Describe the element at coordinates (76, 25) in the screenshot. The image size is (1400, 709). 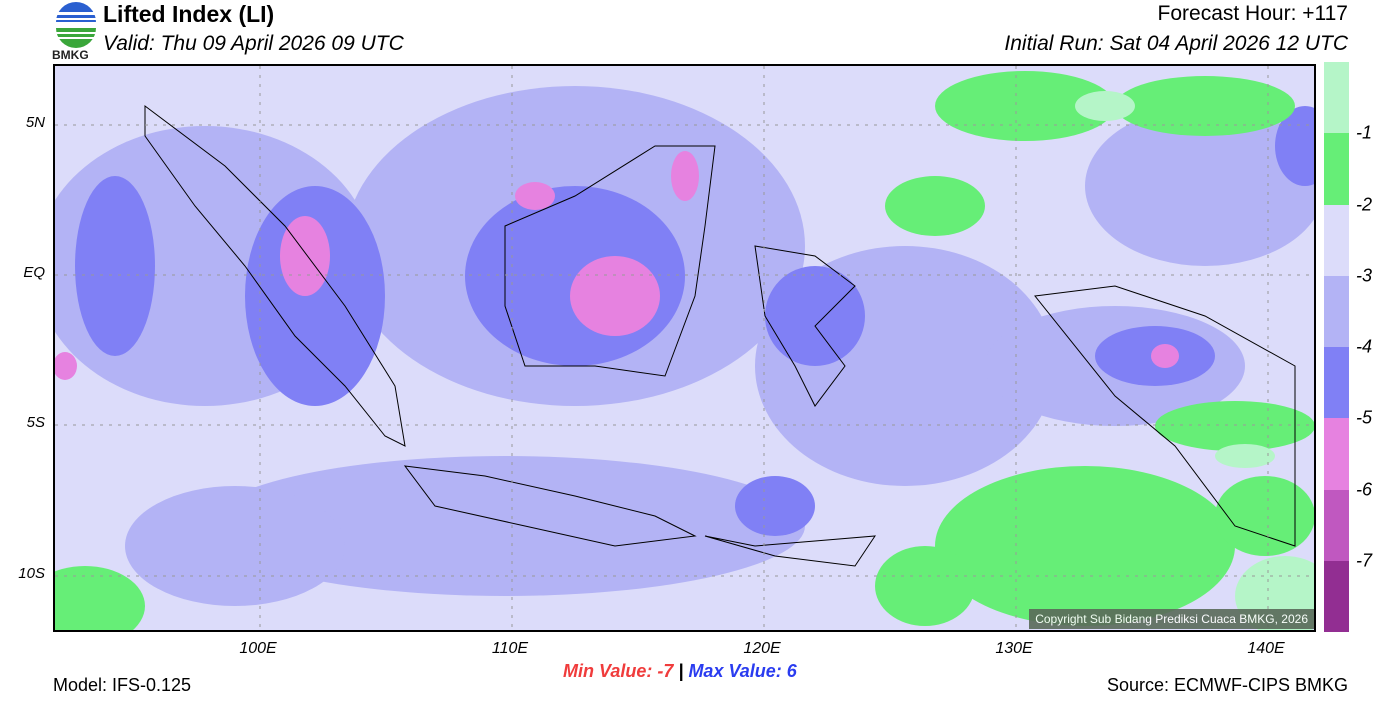
I see `bmkg-logo` at that location.